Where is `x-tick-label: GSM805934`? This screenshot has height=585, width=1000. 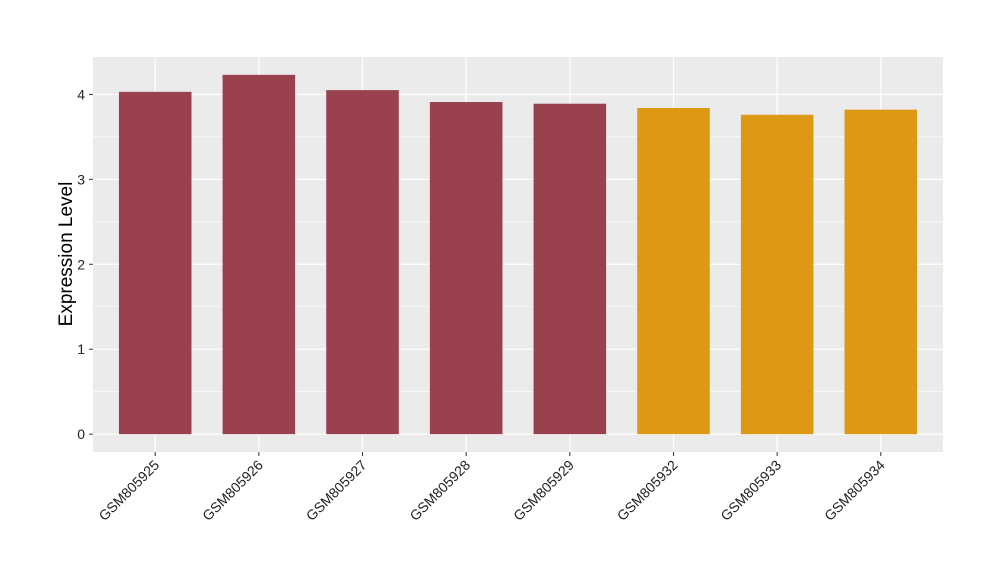 x-tick-label: GSM805934 is located at coordinates (854, 490).